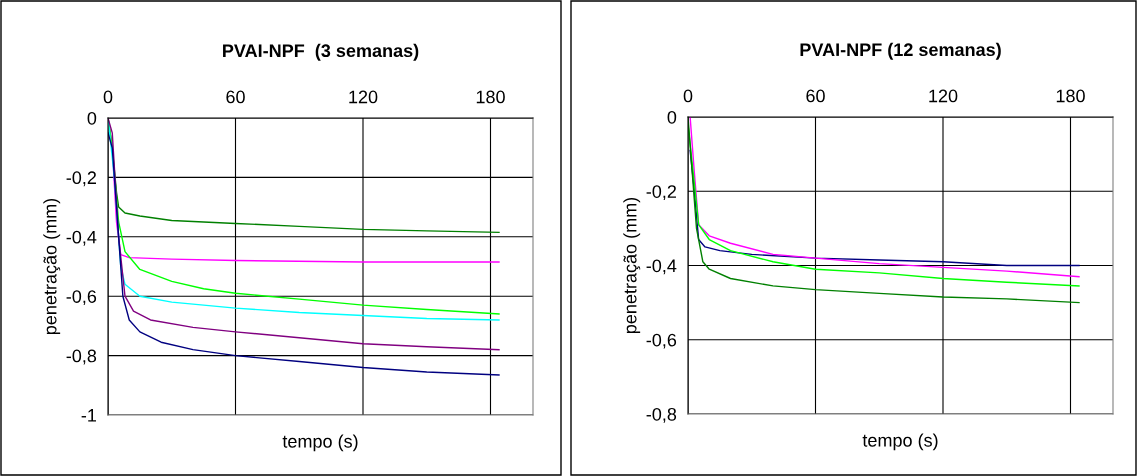 This screenshot has width=1138, height=476. Describe the element at coordinates (321, 52) in the screenshot. I see `chart-title: PVAI-NPF (3 semanas)` at that location.